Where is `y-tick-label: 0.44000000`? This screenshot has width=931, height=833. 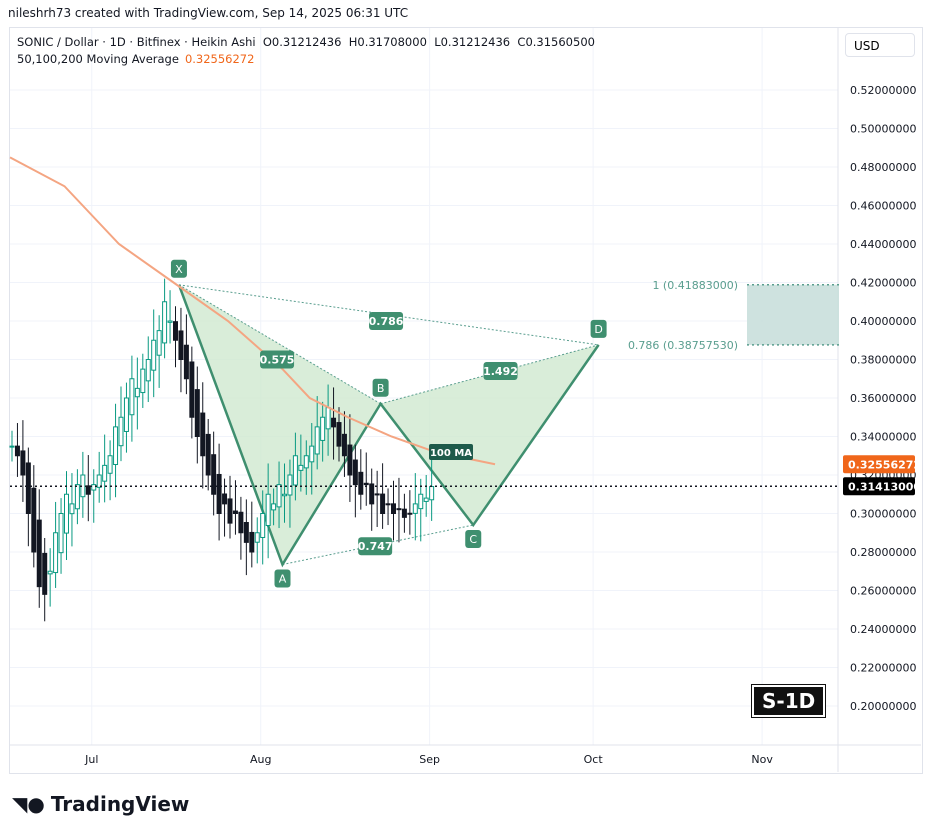
y-tick-label: 0.44000000 is located at coordinates (883, 244).